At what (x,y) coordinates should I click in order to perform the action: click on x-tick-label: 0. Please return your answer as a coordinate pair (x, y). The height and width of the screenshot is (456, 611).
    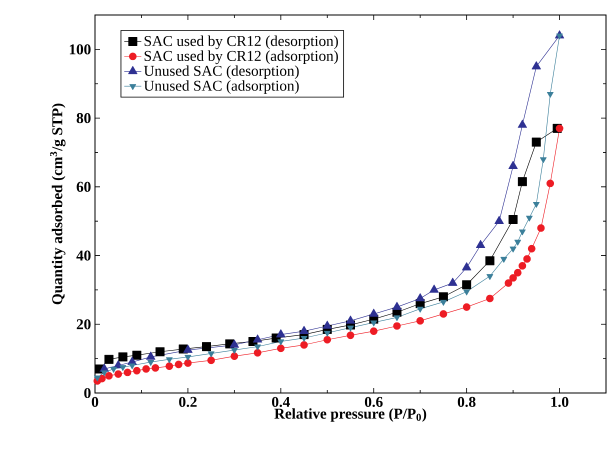
    Looking at the image, I should click on (95, 401).